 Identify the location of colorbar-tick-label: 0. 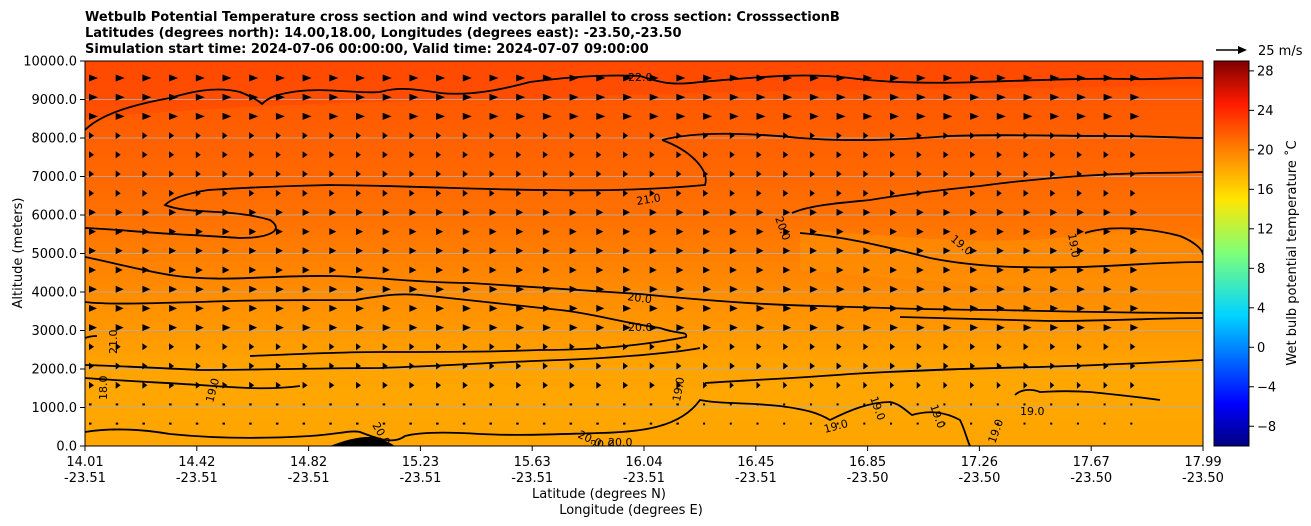
(1261, 348).